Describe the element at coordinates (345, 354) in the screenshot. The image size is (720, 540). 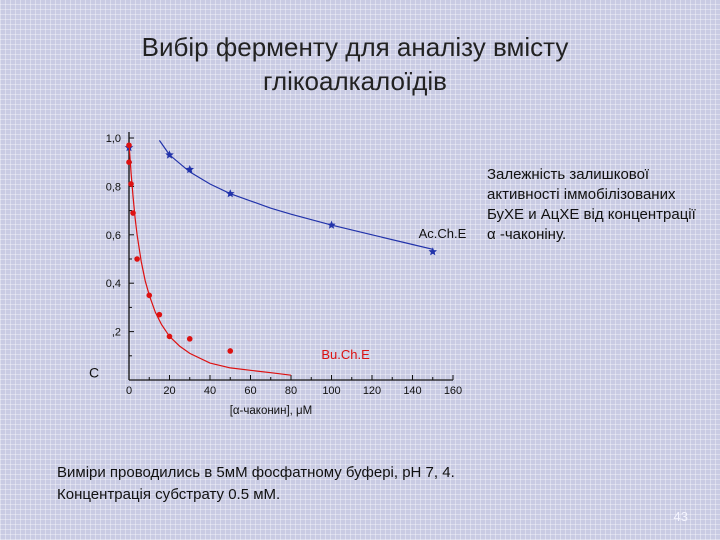
I see `buche-series-label: Bu.Ch.E` at that location.